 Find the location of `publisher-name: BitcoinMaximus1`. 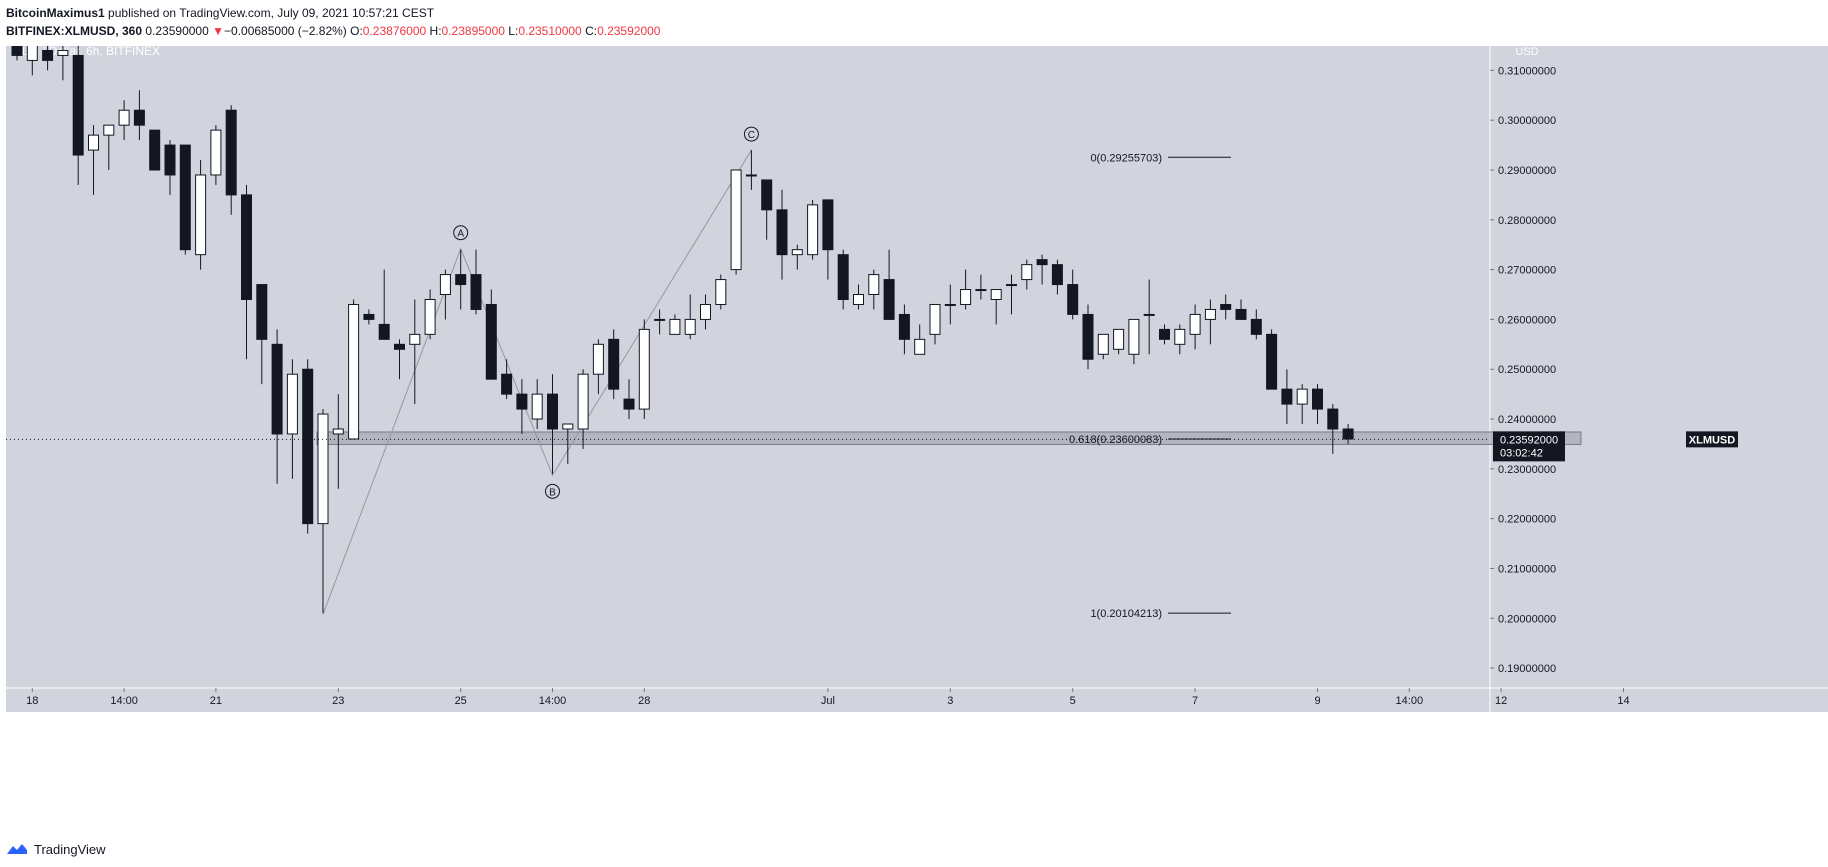

publisher-name: BitcoinMaximus1 is located at coordinates (55, 13).